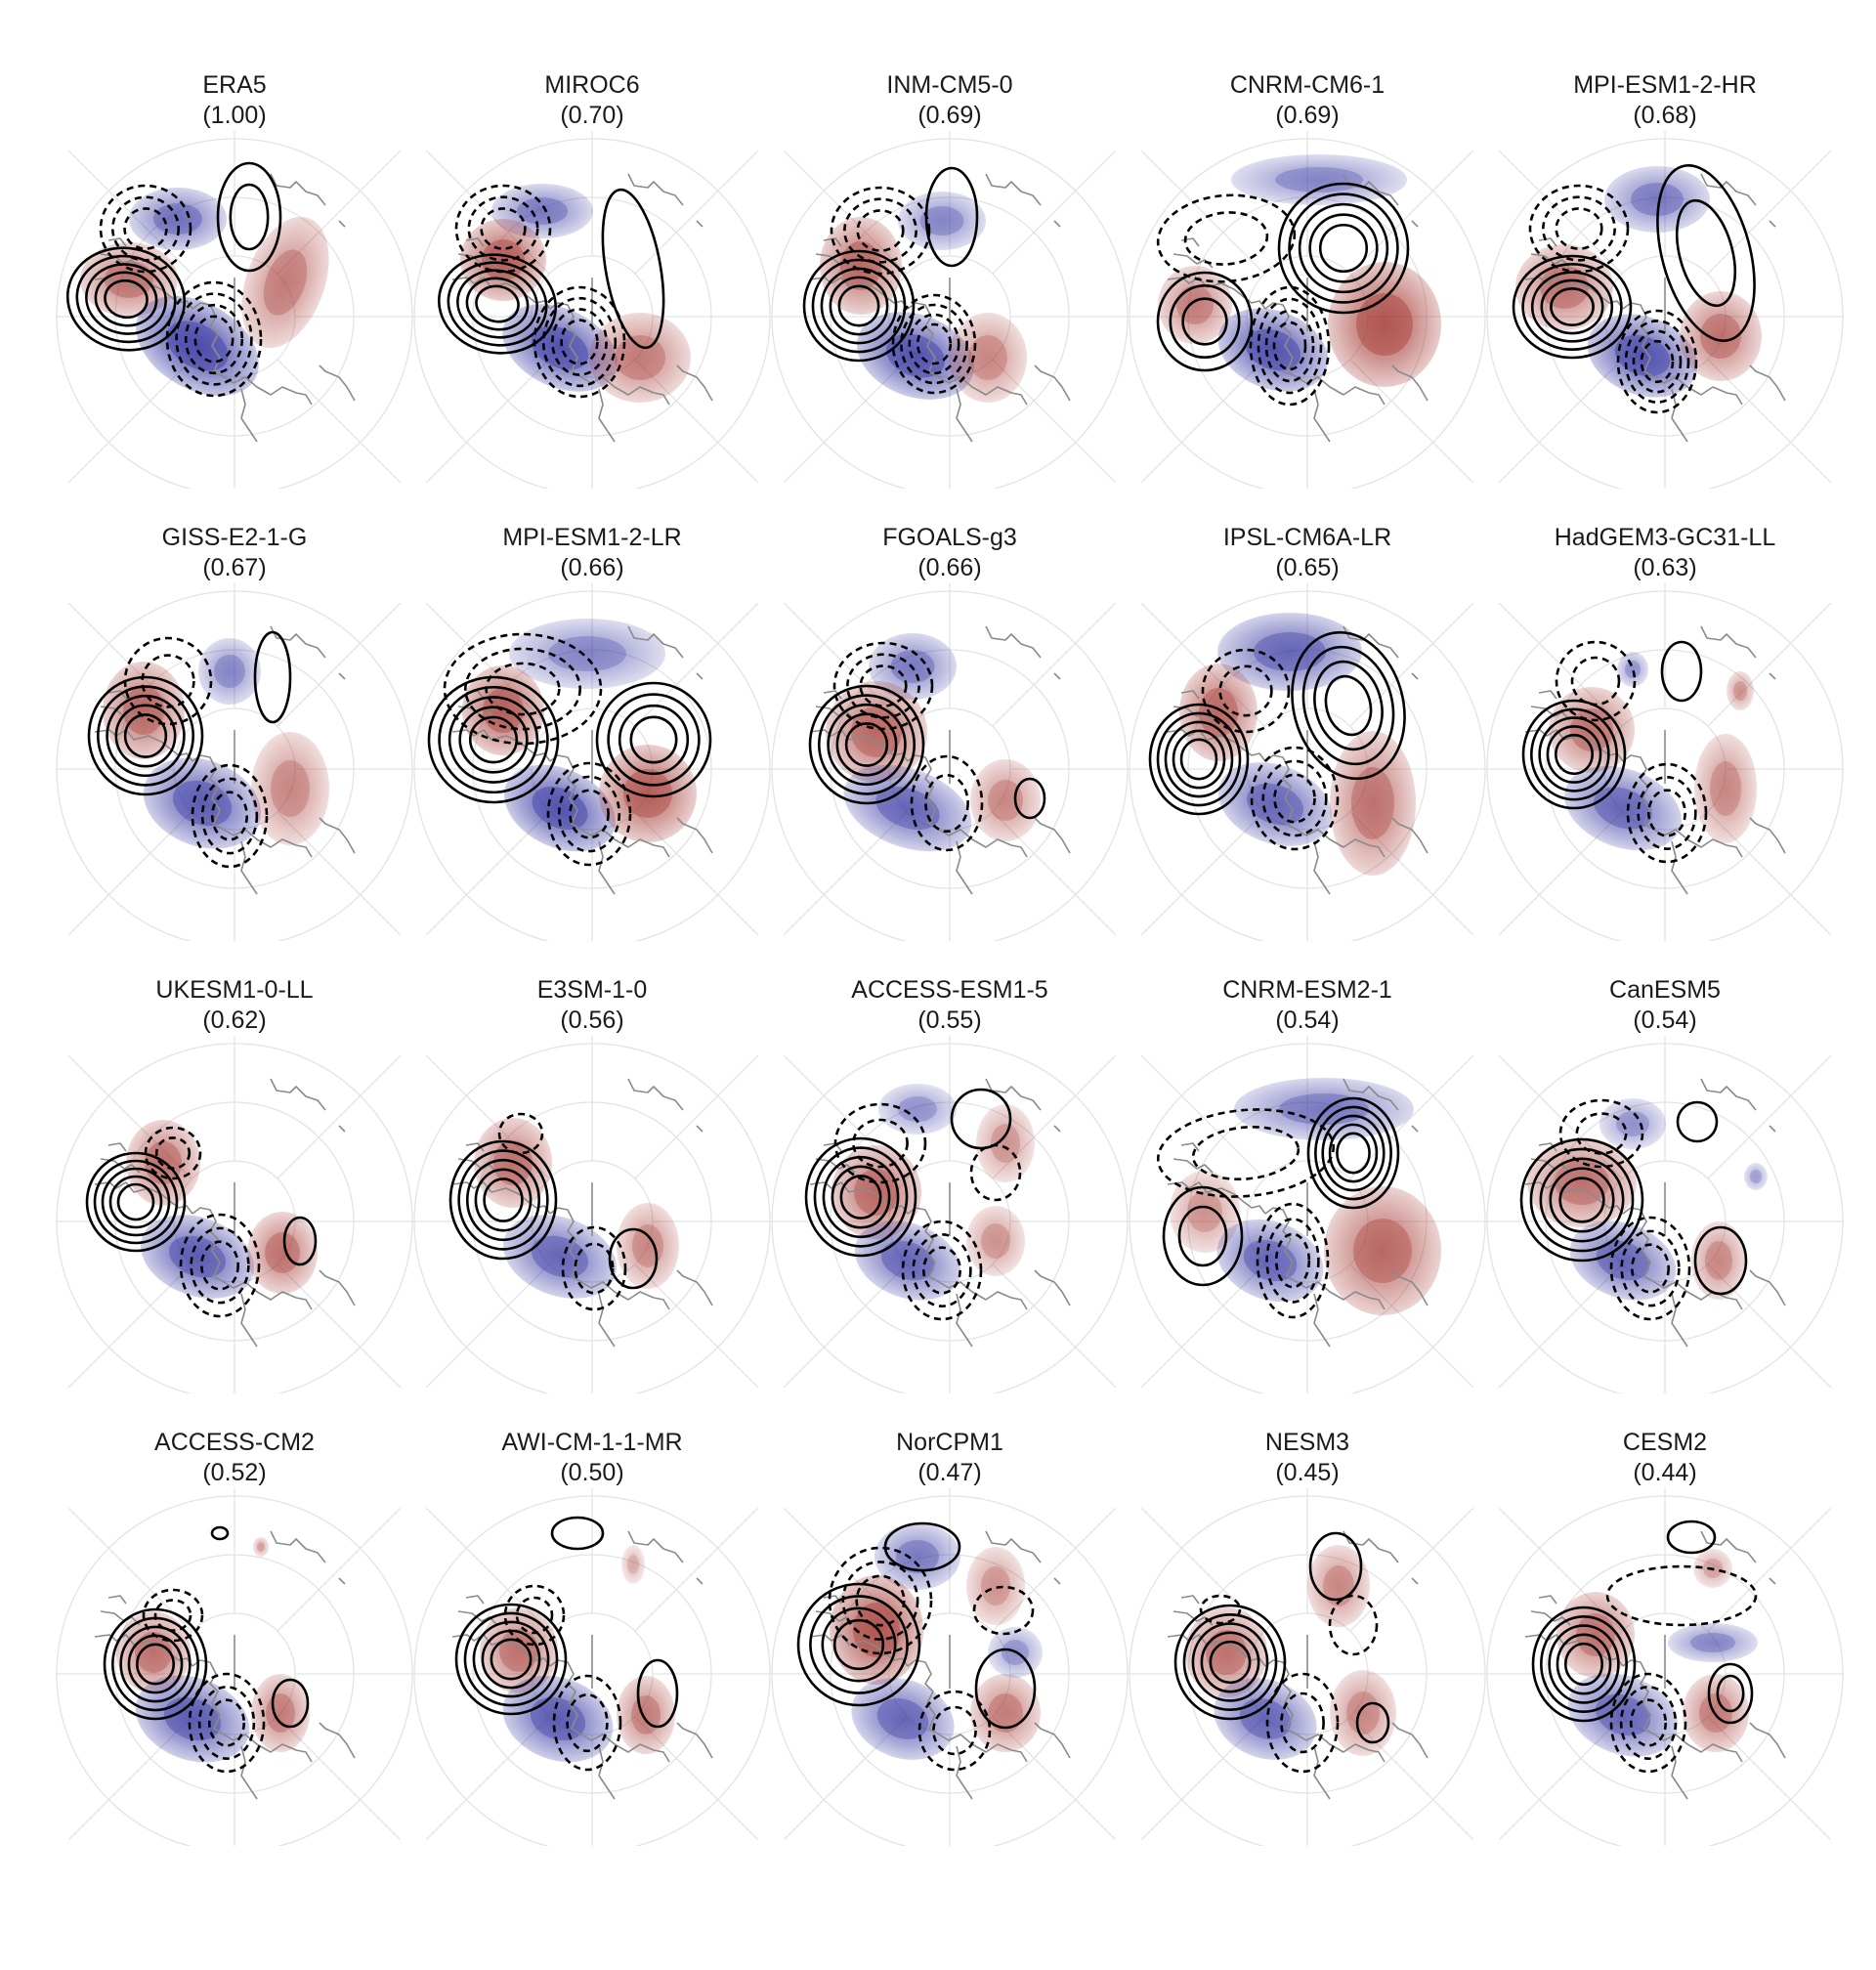 This screenshot has height=1970, width=1876. What do you see at coordinates (1665, 1200) in the screenshot?
I see `map-panel: CanESM5 (0.54)` at bounding box center [1665, 1200].